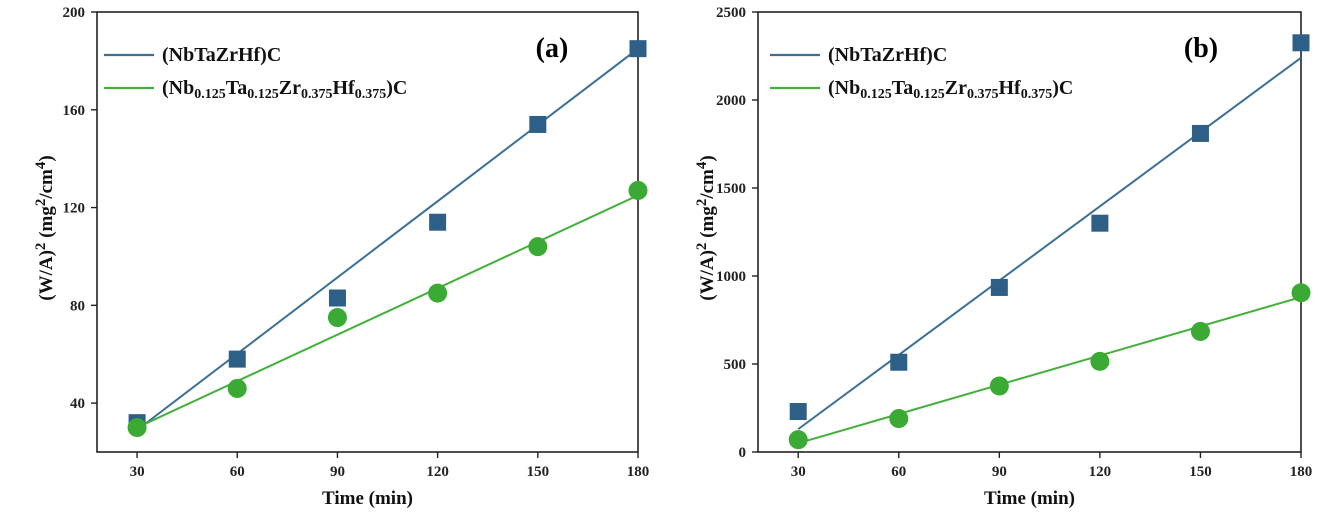 This screenshot has width=1320, height=524. What do you see at coordinates (1201, 48) in the screenshot?
I see `panel-label: (b)` at bounding box center [1201, 48].